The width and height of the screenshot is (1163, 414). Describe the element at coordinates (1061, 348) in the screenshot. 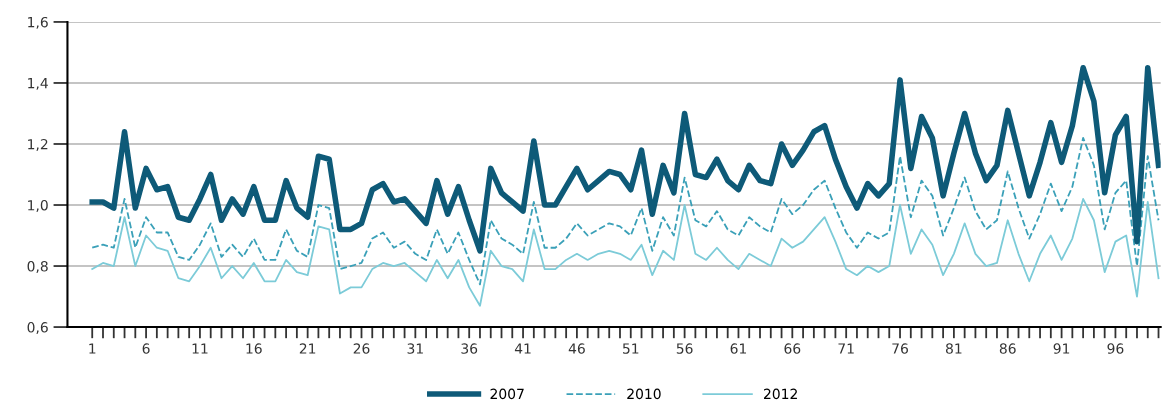

I see `x-tick-label: 91` at that location.